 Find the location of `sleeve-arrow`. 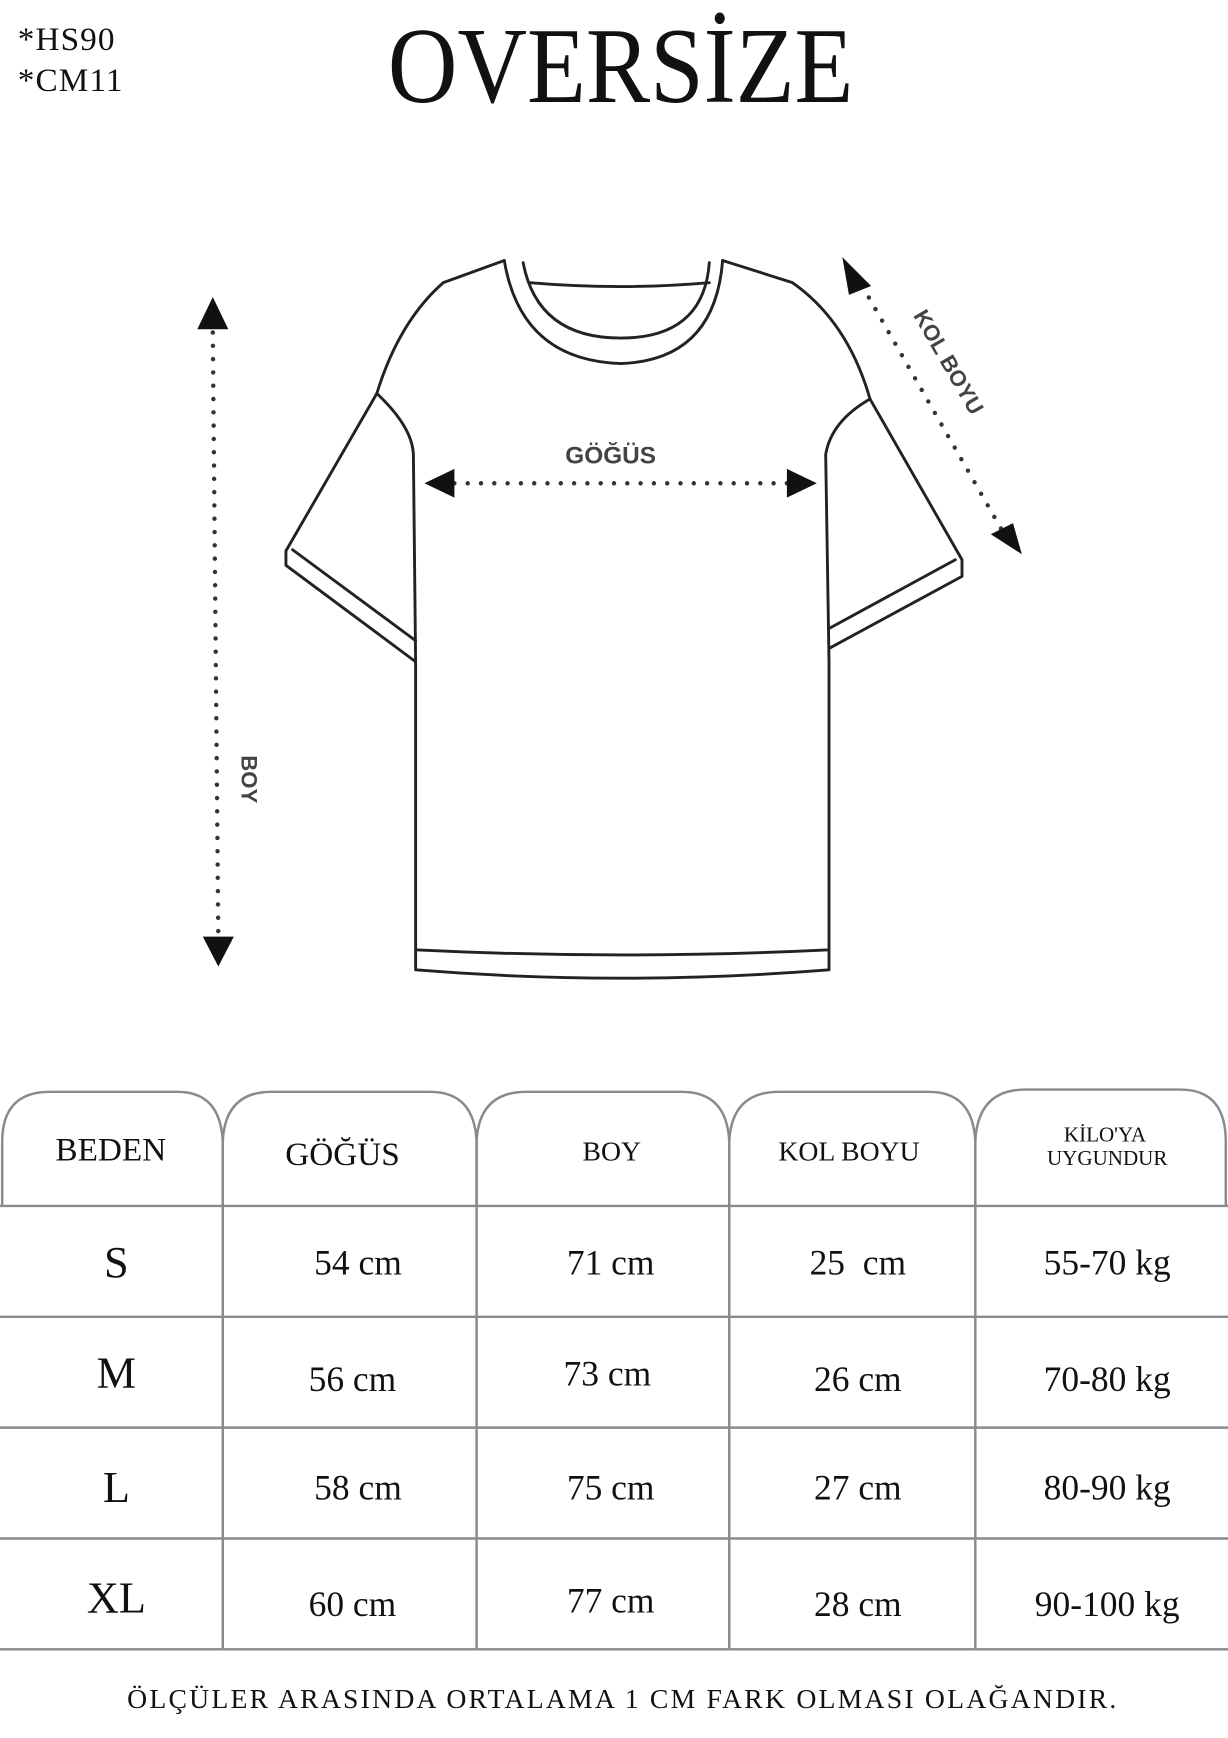

sleeve-arrow is located at coordinates (932, 406).